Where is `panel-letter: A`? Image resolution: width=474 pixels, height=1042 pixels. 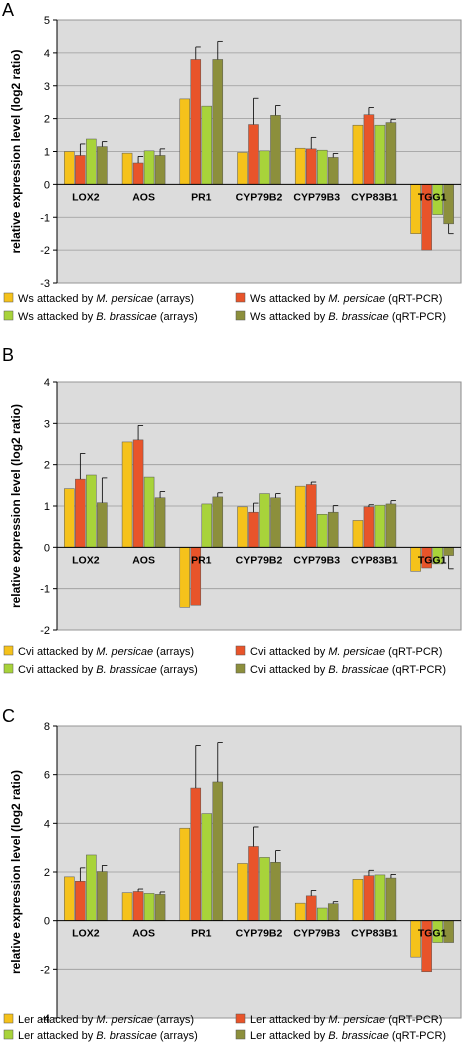
panel-letter: A is located at coordinates (8, 10).